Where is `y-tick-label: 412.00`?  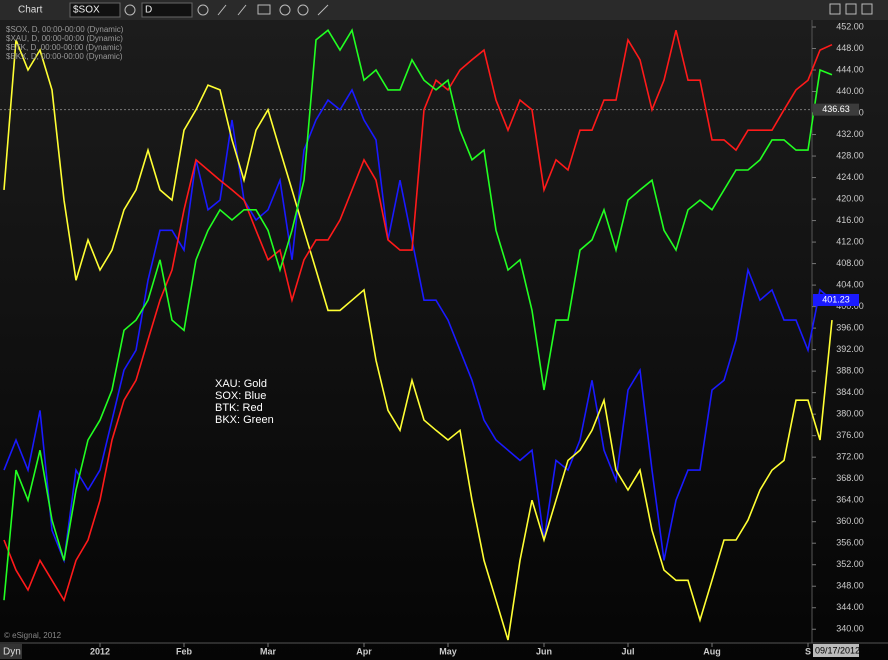 y-tick-label: 412.00 is located at coordinates (850, 241).